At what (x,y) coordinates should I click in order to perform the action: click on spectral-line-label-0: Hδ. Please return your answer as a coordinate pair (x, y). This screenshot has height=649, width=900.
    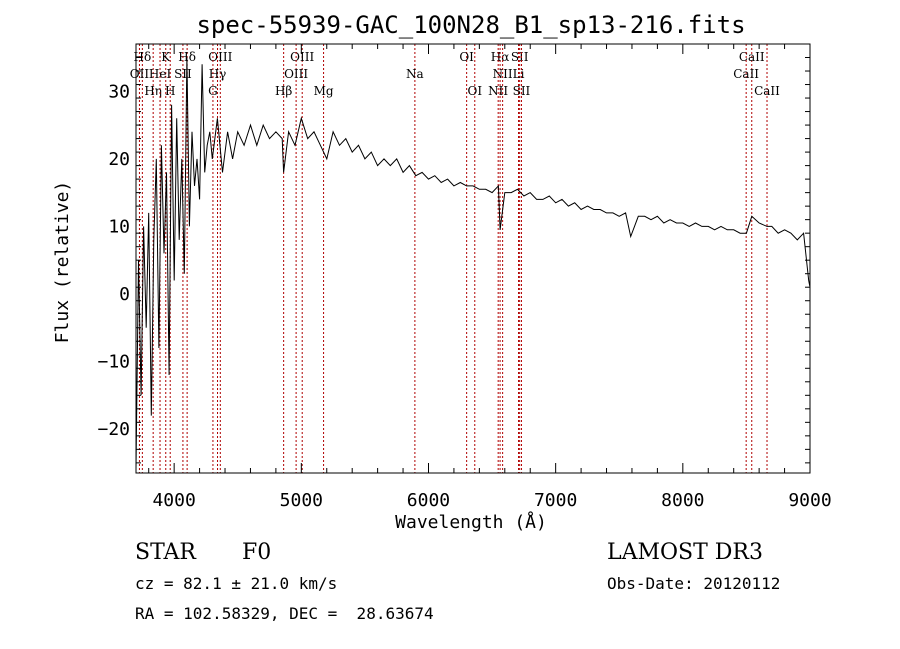
    Looking at the image, I should click on (143, 57).